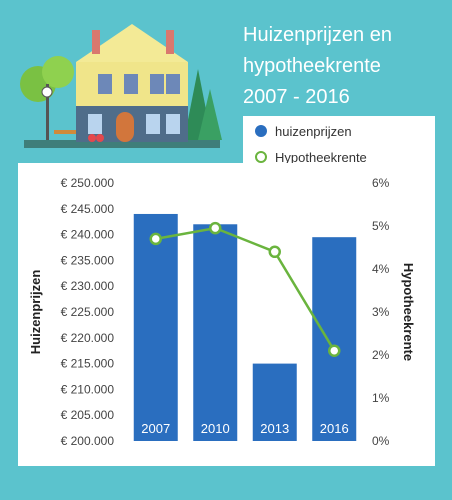 The image size is (452, 500). Describe the element at coordinates (88, 389) in the screenshot. I see `y-tick-label: € 210.000` at that location.